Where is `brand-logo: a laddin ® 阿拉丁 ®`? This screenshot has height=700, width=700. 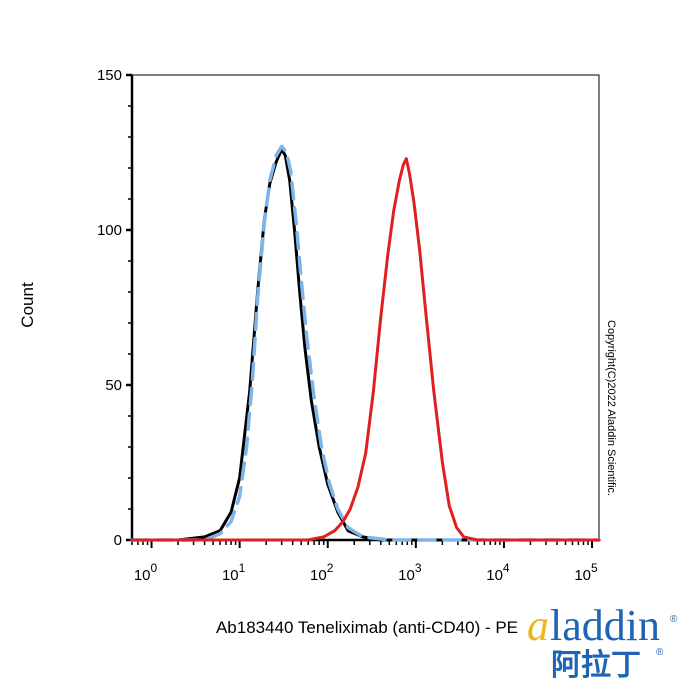 brand-logo: a laddin ® 阿拉丁 ® is located at coordinates (602, 642).